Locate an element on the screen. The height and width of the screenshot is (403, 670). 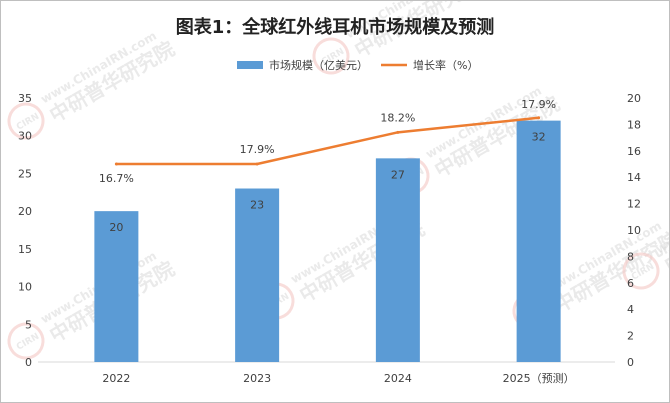
chart-title: 图表1：全球红外线耳机市场规模及预测 is located at coordinates (335, 27).